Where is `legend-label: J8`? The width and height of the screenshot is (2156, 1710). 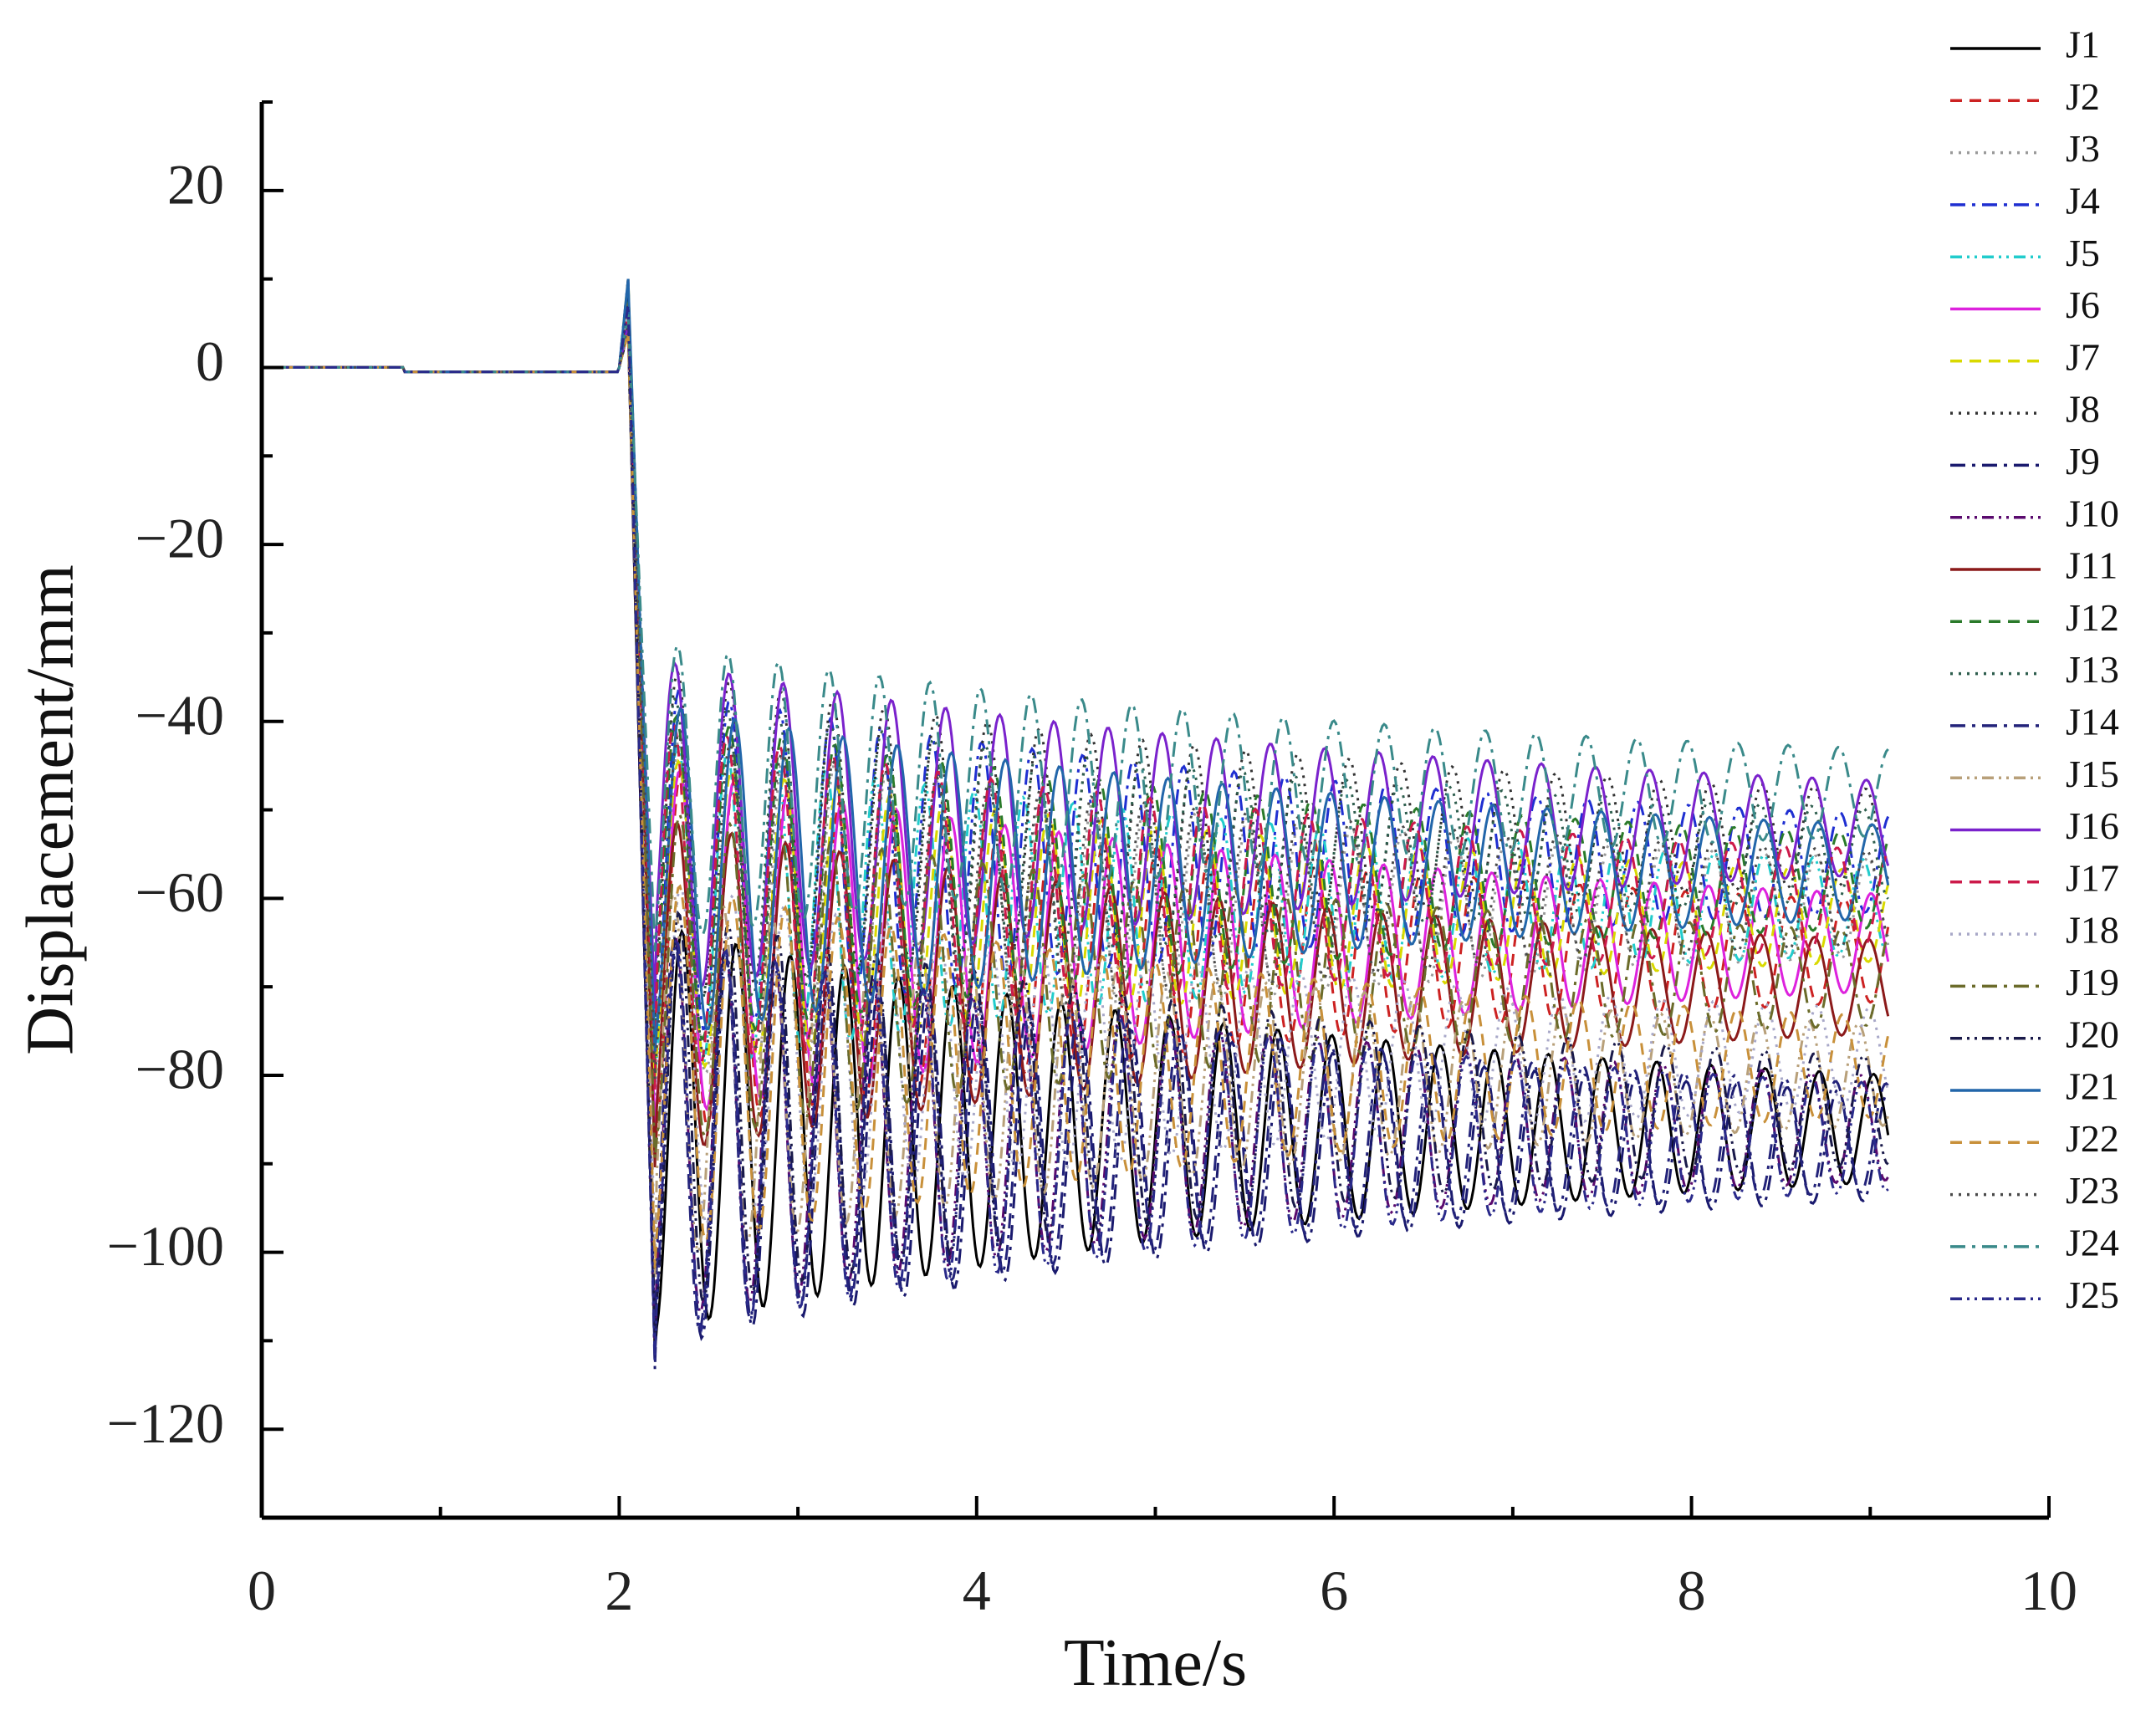
legend-label: J8 is located at coordinates (2083, 409).